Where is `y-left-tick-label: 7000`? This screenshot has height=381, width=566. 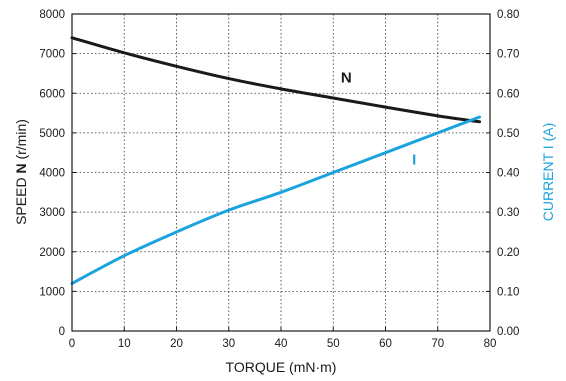 y-left-tick-label: 7000 is located at coordinates (52, 55).